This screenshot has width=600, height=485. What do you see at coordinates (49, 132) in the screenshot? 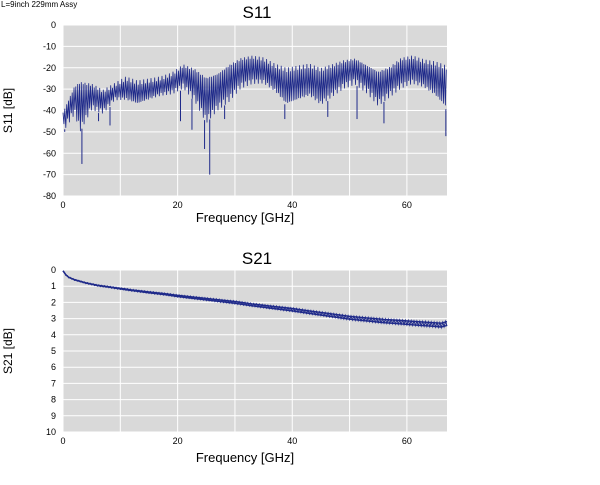
I see `y-tick-label: -50` at bounding box center [49, 132].